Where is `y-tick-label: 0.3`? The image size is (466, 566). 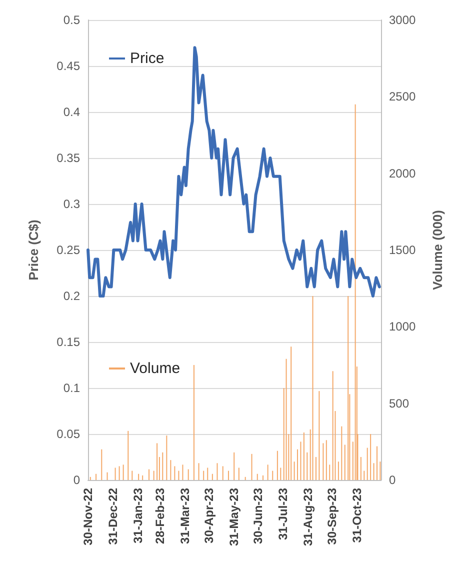 y-tick-label: 0.3 is located at coordinates (71, 204).